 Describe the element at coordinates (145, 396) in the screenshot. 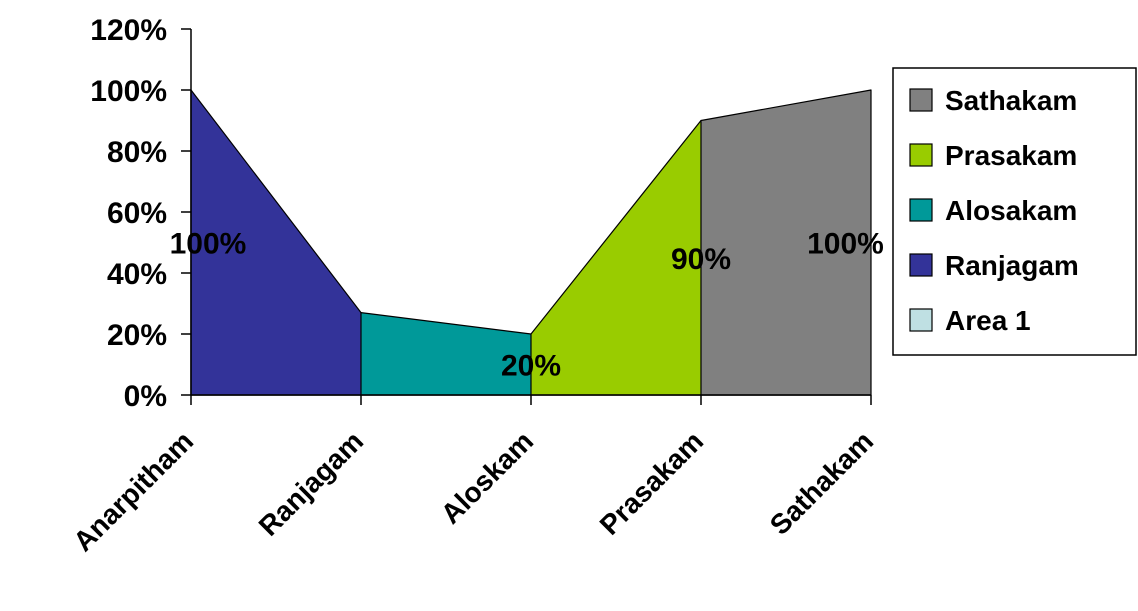

I see `y-tick-label: 0%` at that location.